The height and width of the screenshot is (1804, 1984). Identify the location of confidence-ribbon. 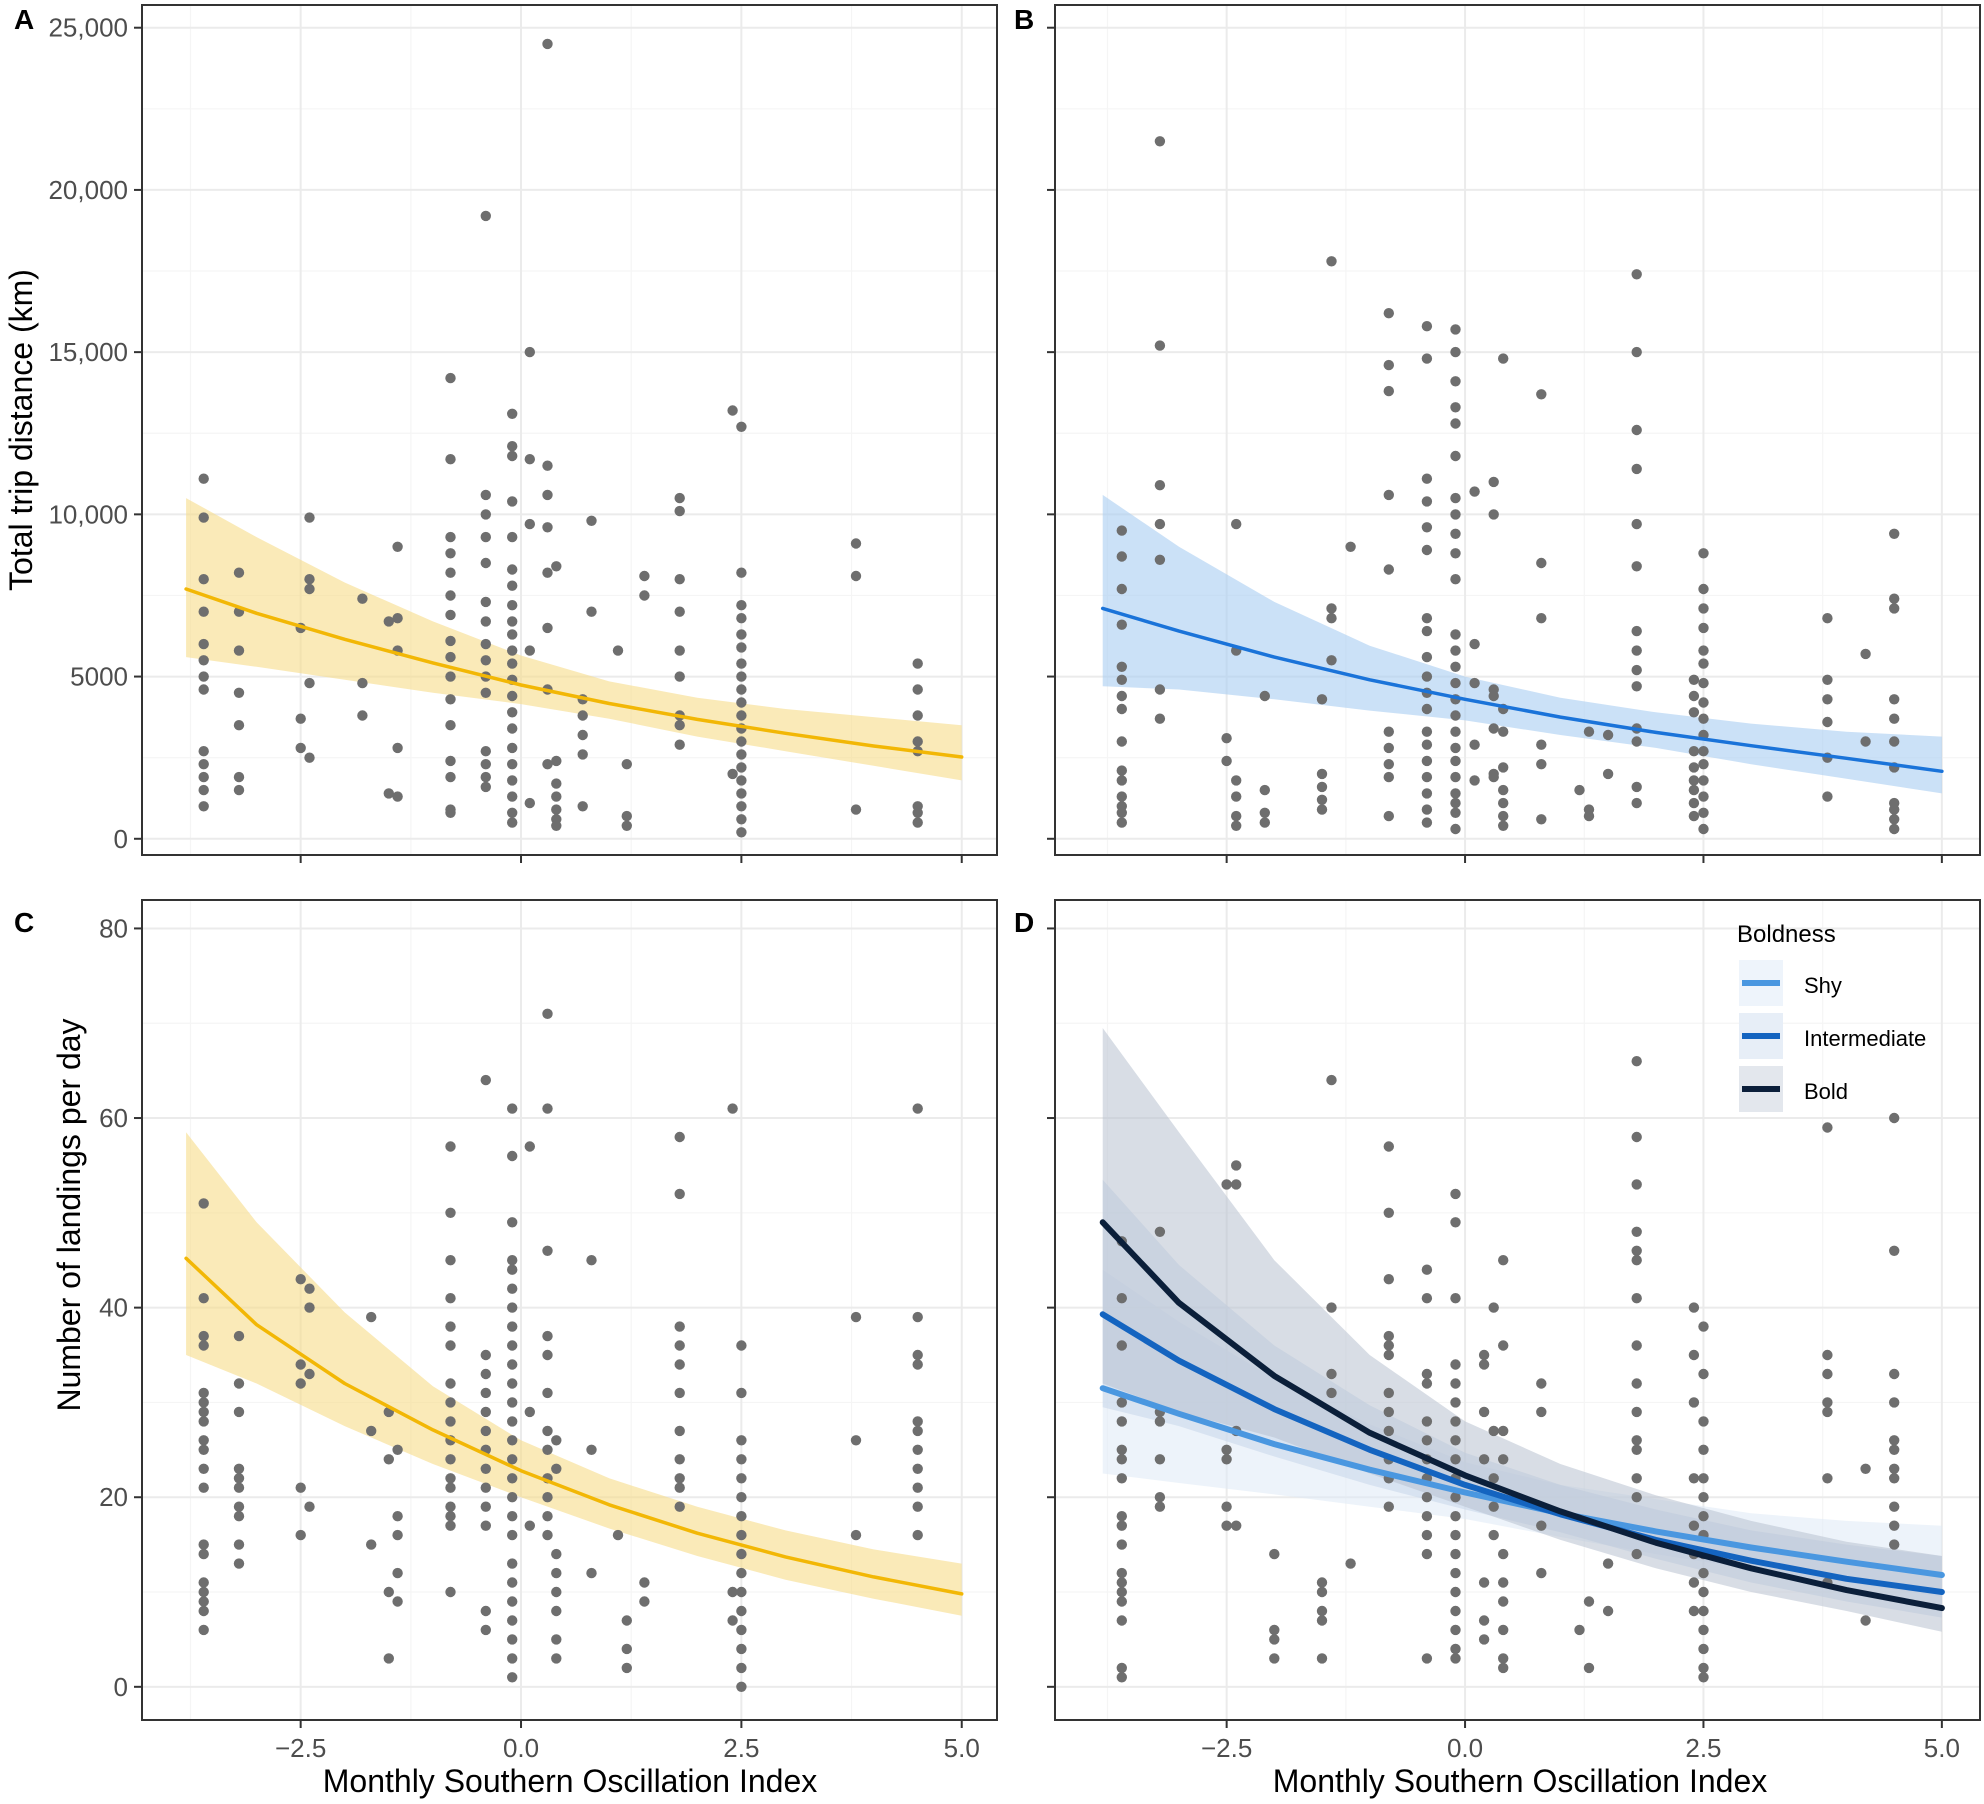
(574, 639).